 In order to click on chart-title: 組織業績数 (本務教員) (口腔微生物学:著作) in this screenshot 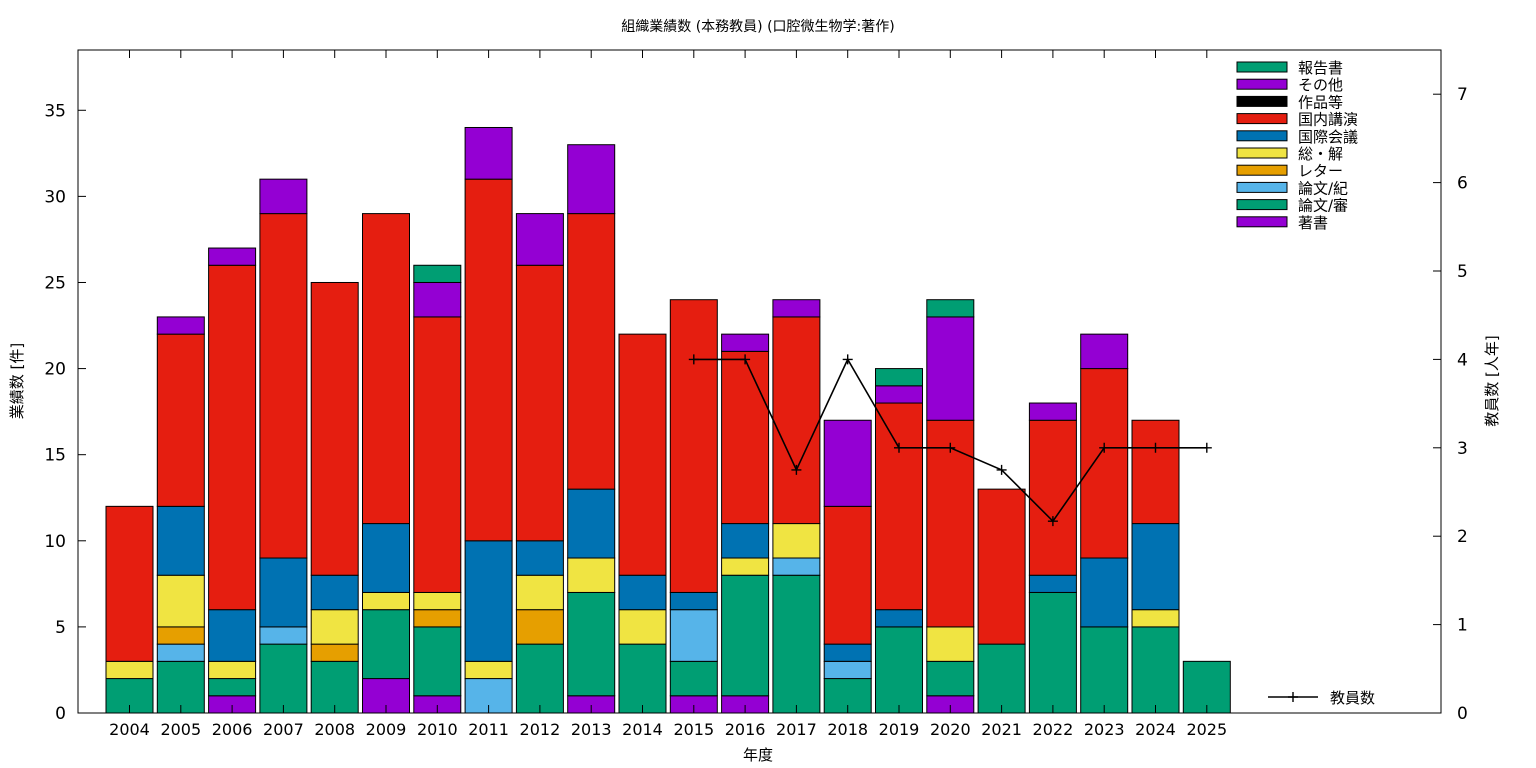, I will do `click(757, 27)`.